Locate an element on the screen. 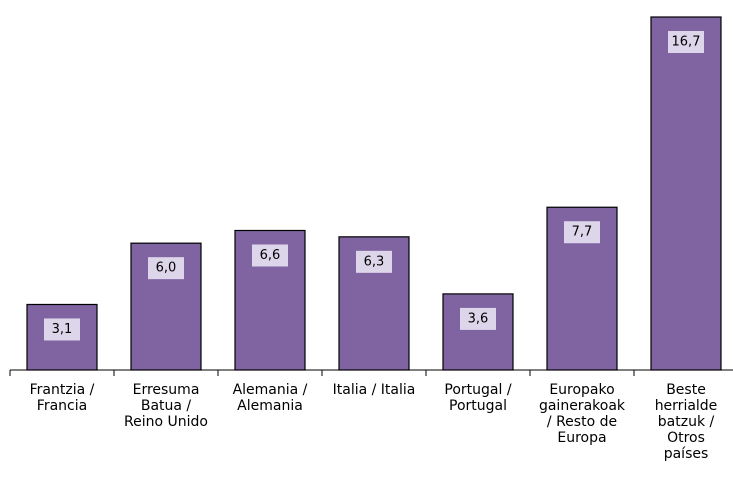  x-tick-label: Erresuma Batua / Reino Unido is located at coordinates (166, 406).